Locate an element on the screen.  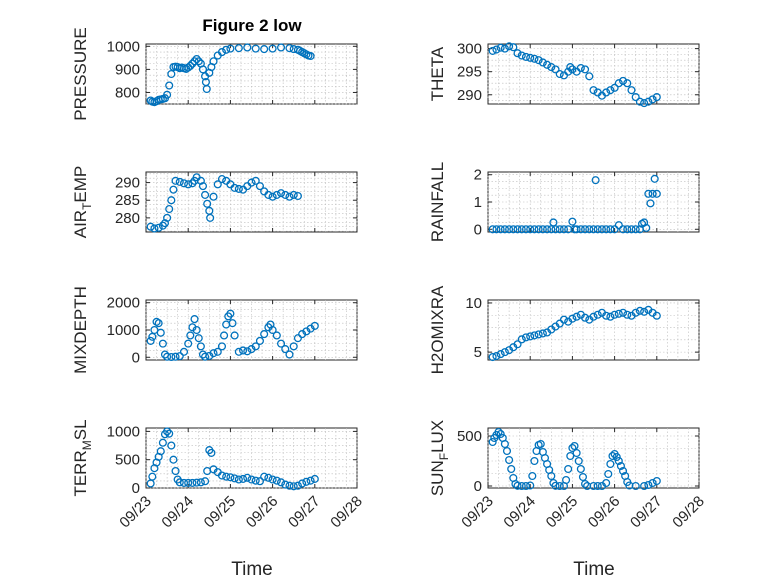
y-axis-label: AIRTEMP is located at coordinates (82, 202).